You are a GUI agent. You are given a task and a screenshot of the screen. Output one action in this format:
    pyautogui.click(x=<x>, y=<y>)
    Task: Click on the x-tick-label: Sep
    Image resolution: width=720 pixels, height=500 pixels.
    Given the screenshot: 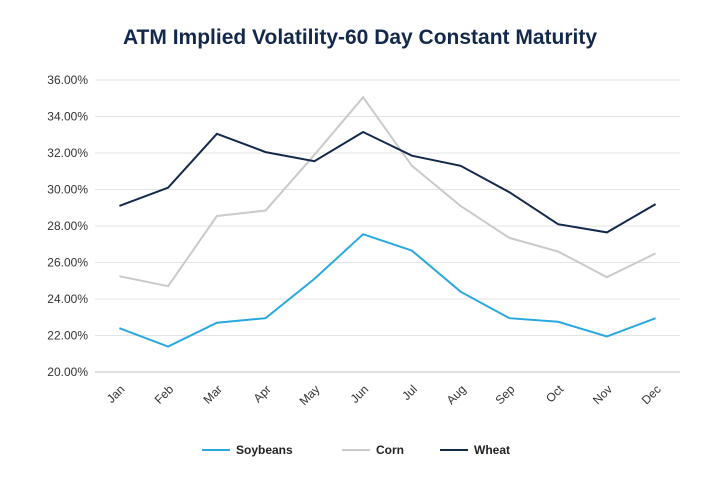 What is the action you would take?
    pyautogui.click(x=504, y=394)
    